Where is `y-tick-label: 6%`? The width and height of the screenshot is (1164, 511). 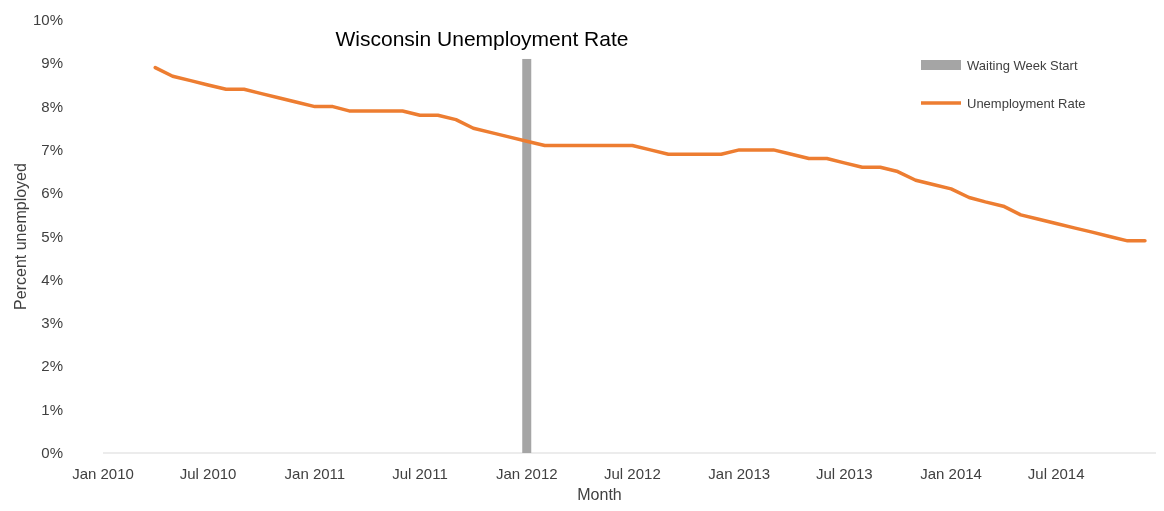
y-tick-label: 6% is located at coordinates (52, 193).